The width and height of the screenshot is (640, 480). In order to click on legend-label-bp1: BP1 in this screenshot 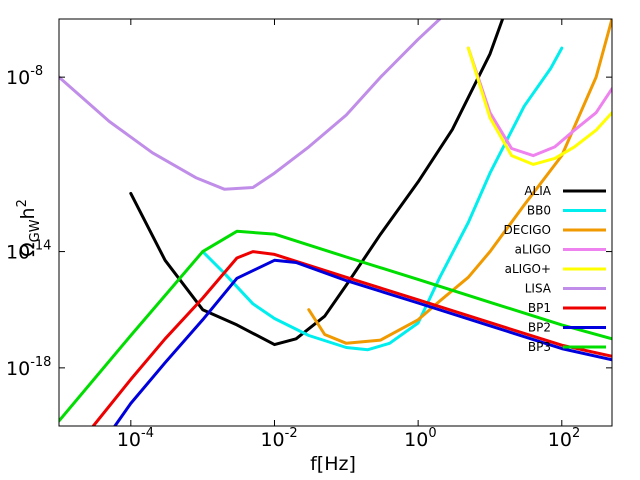, I will do `click(539, 308)`.